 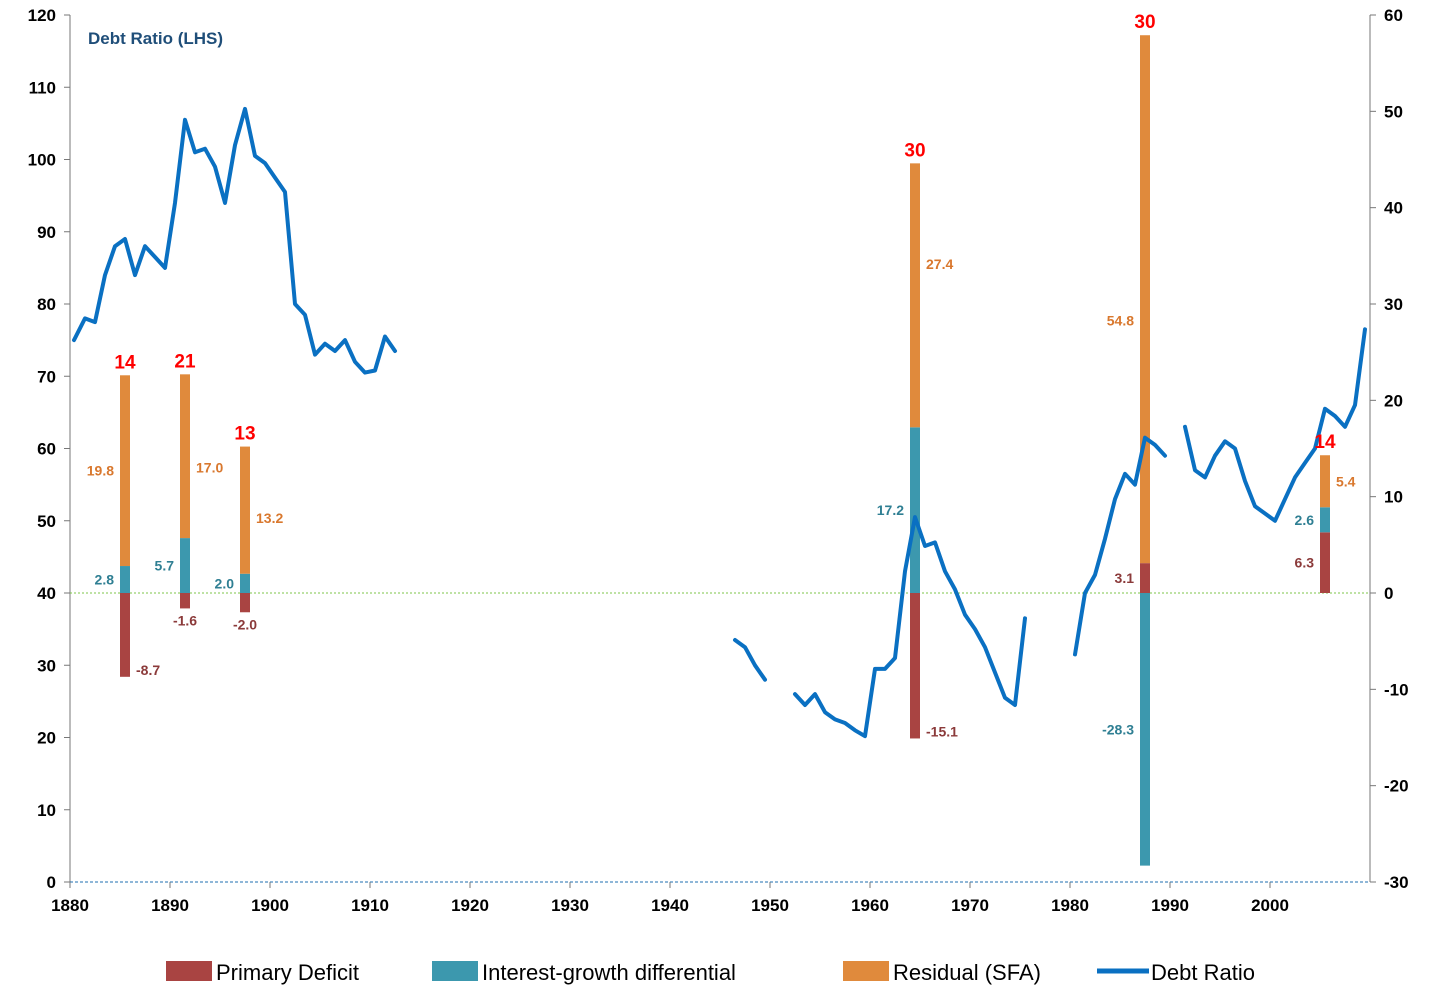 I want to click on bar-value-label: 6.3, so click(x=1305, y=563).